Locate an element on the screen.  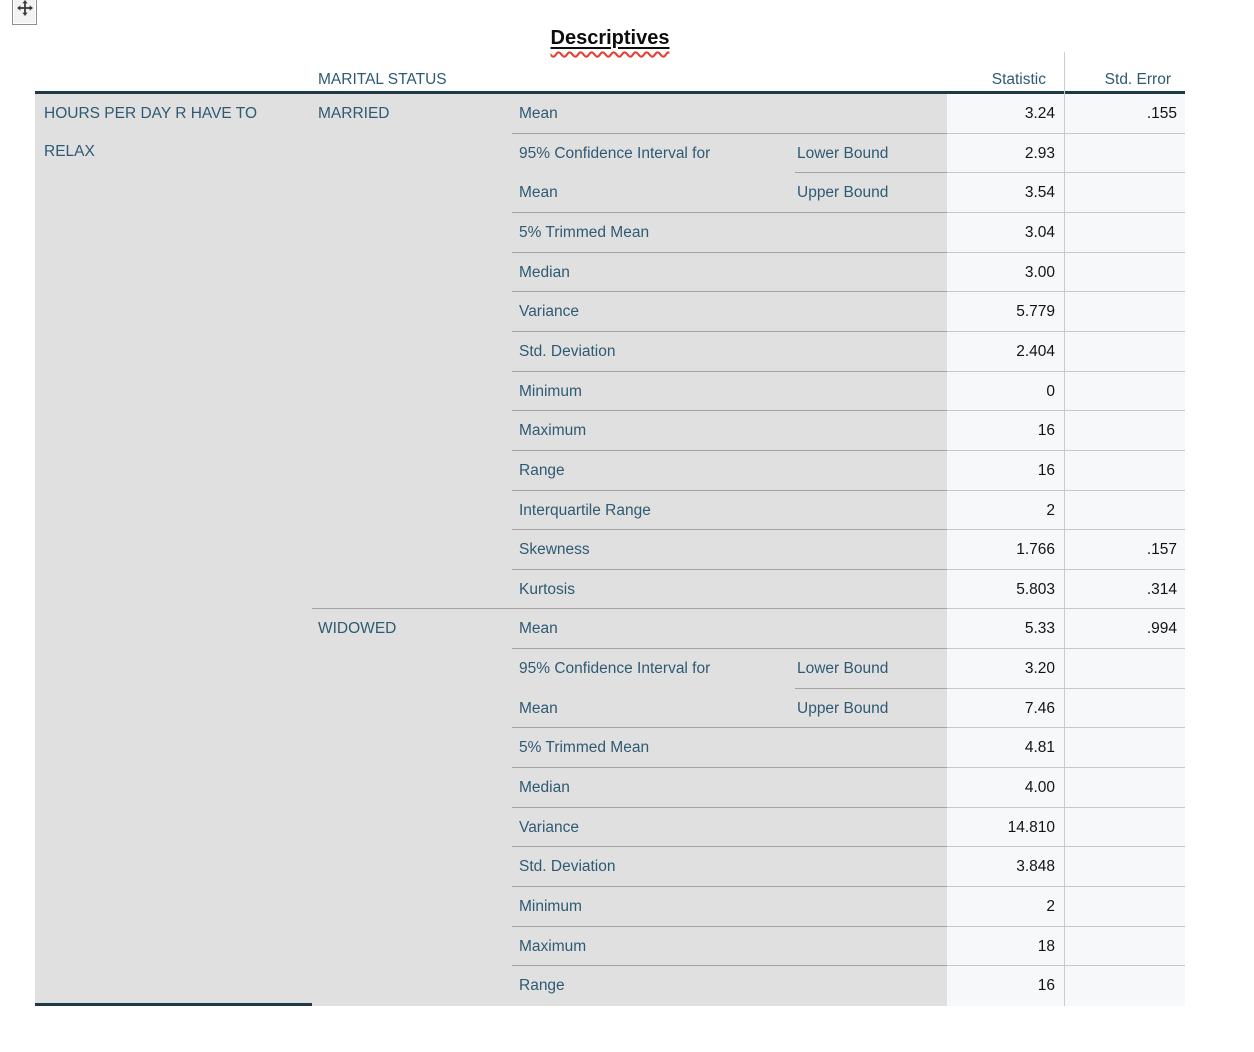
std-error-value: .155 is located at coordinates (1161, 113).